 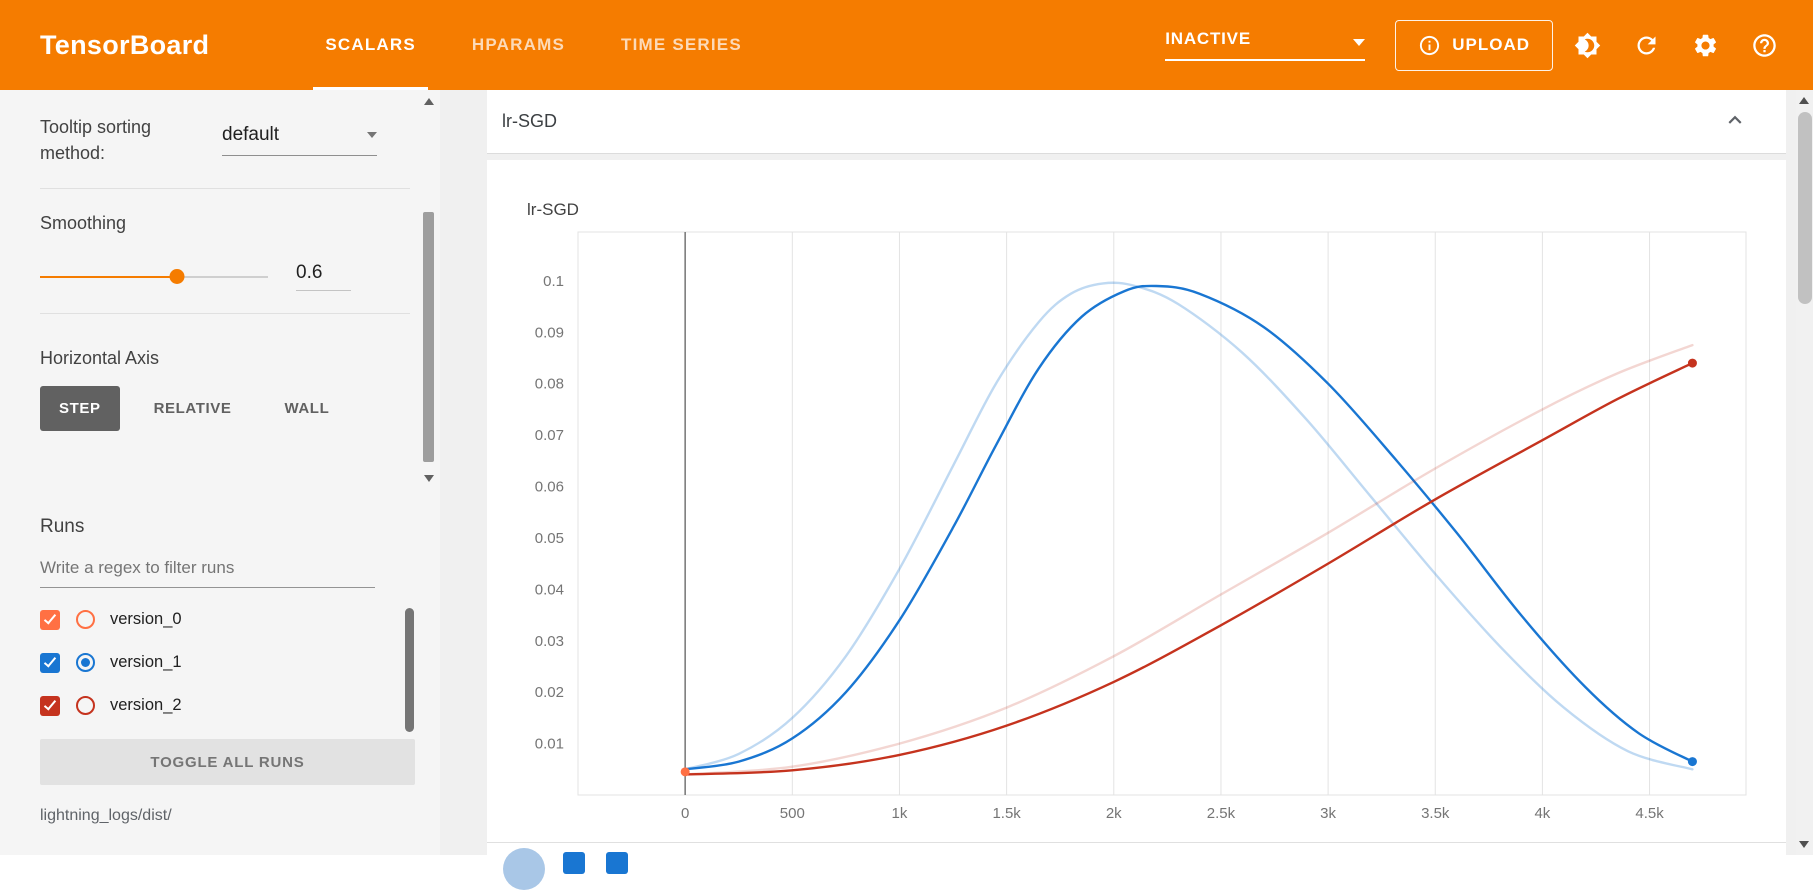 What do you see at coordinates (299, 140) in the screenshot?
I see `tooltip-sorting-select: default` at bounding box center [299, 140].